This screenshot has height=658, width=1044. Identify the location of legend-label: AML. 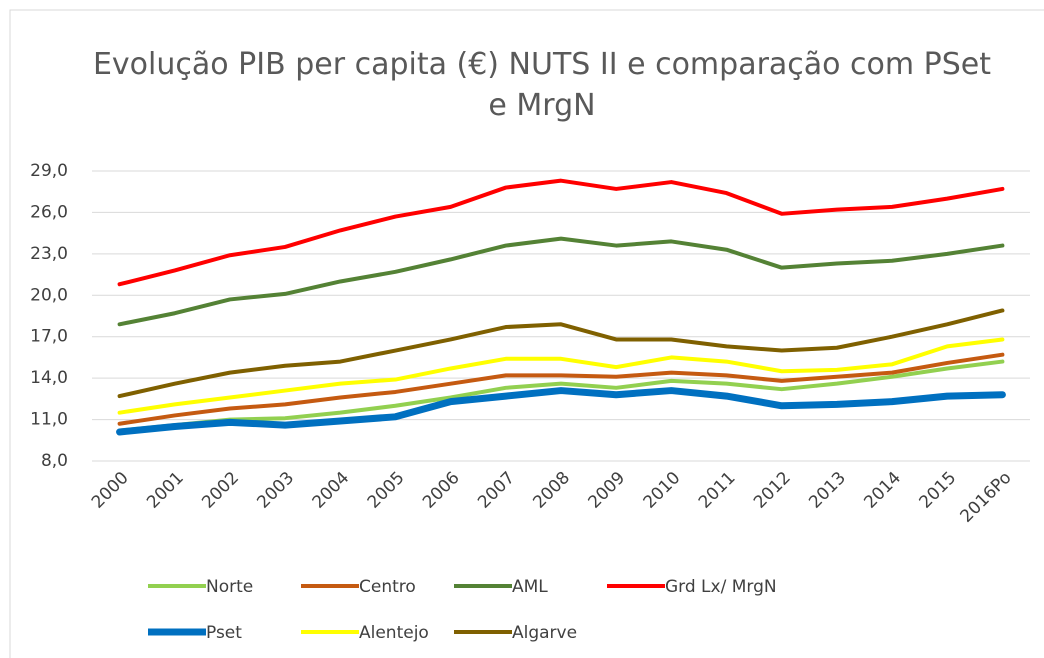
(530, 587).